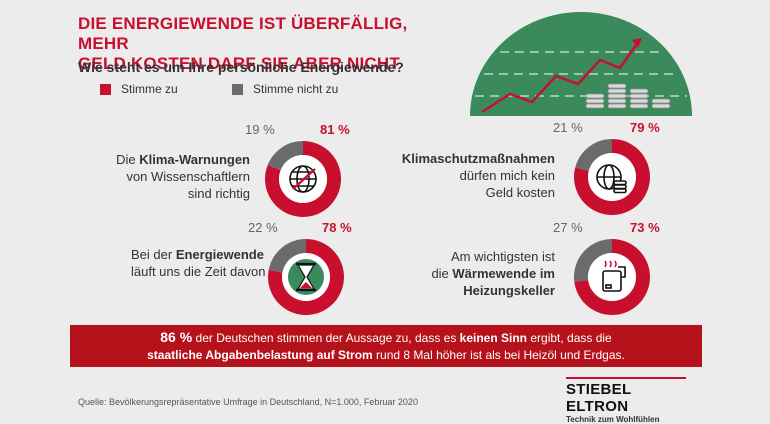 This screenshot has width=770, height=424. Describe the element at coordinates (645, 227) in the screenshot. I see `q4-agree-label: 73 %` at that location.